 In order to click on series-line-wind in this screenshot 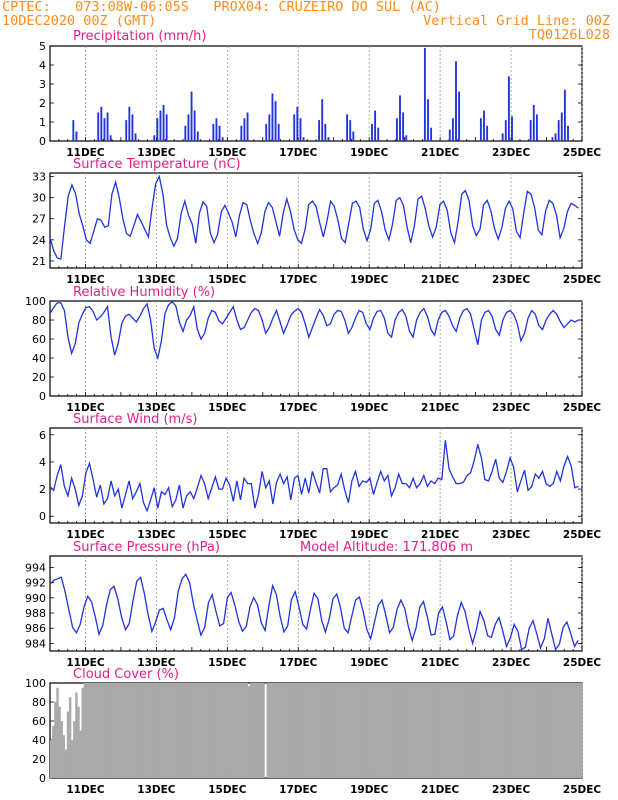, I will do `click(314, 476)`.